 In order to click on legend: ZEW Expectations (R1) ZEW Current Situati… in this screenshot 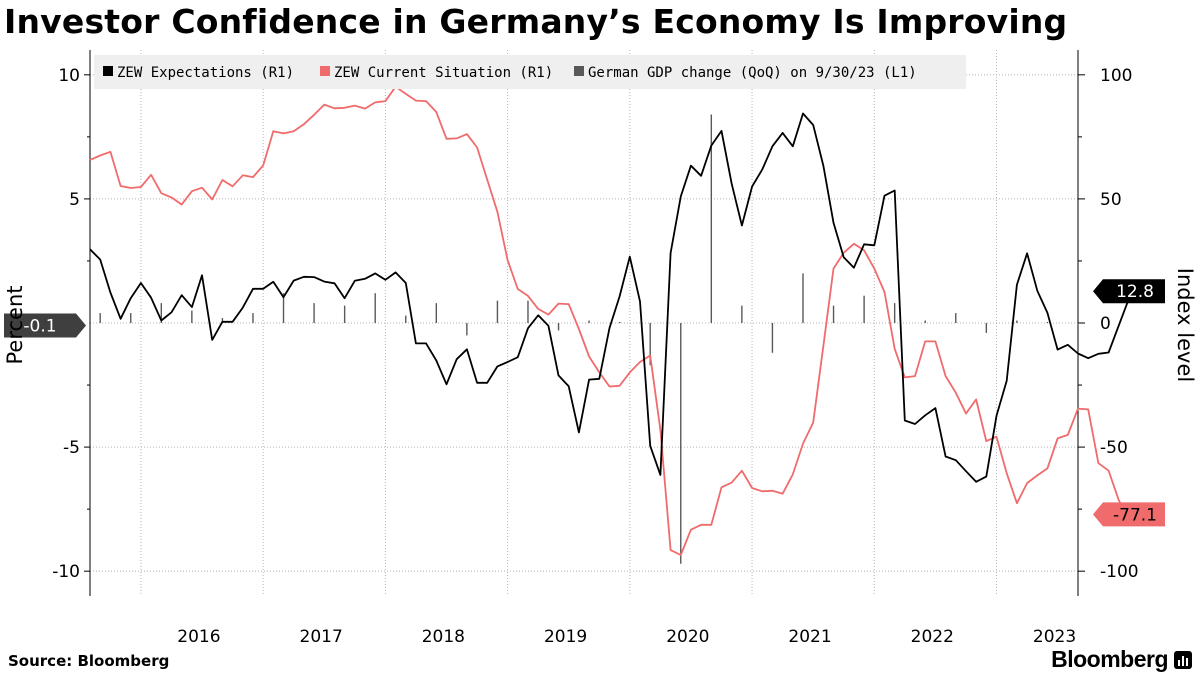, I will do `click(530, 72)`.